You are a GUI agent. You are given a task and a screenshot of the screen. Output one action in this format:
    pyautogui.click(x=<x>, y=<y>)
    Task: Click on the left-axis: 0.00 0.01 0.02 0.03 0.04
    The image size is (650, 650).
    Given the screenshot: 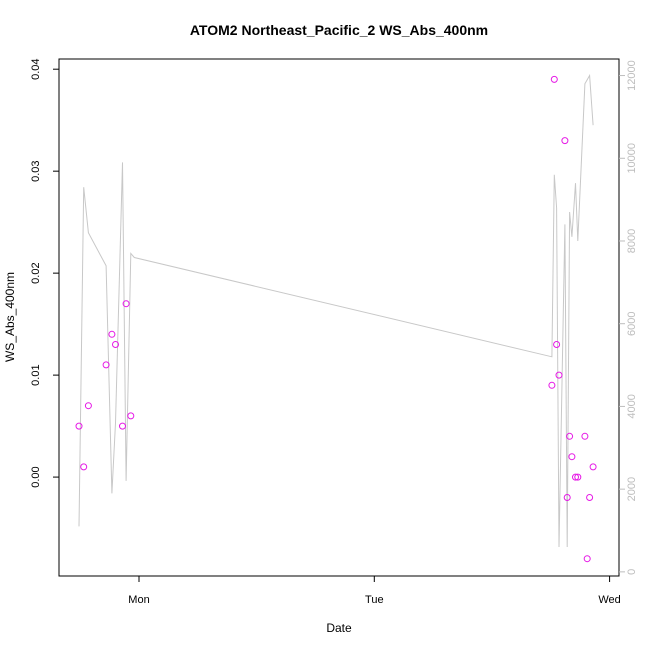 What is the action you would take?
    pyautogui.click(x=44, y=273)
    